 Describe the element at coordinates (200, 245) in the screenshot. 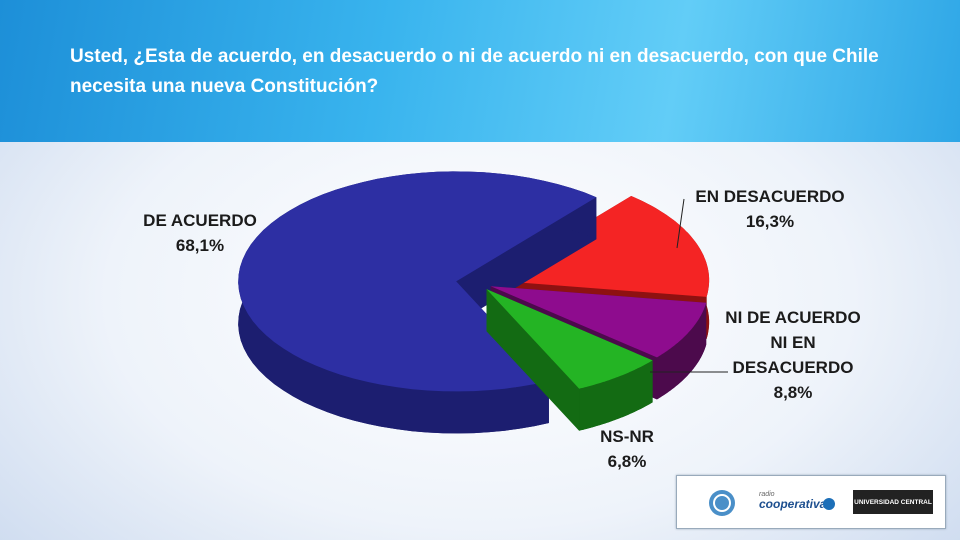

I see `value-label: 68,1%` at that location.